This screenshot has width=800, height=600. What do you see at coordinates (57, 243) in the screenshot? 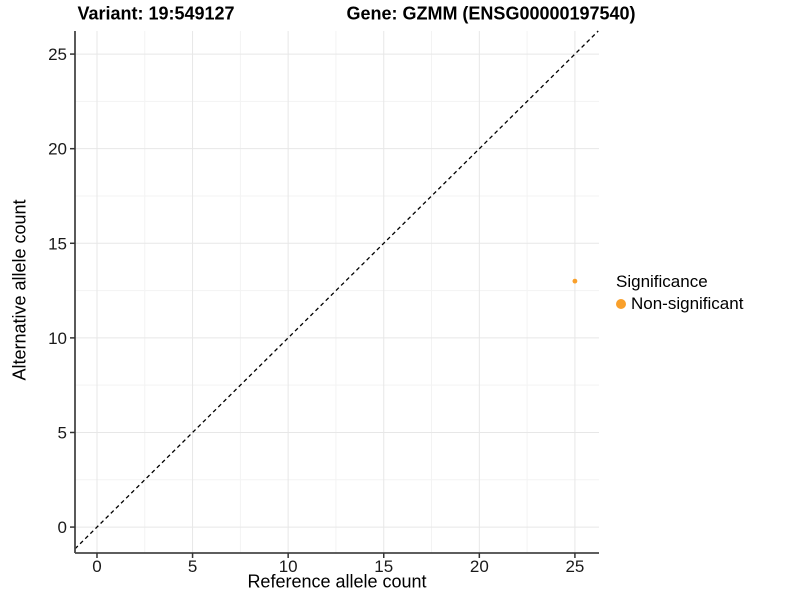
I see `y-tick-label: 15` at bounding box center [57, 243].